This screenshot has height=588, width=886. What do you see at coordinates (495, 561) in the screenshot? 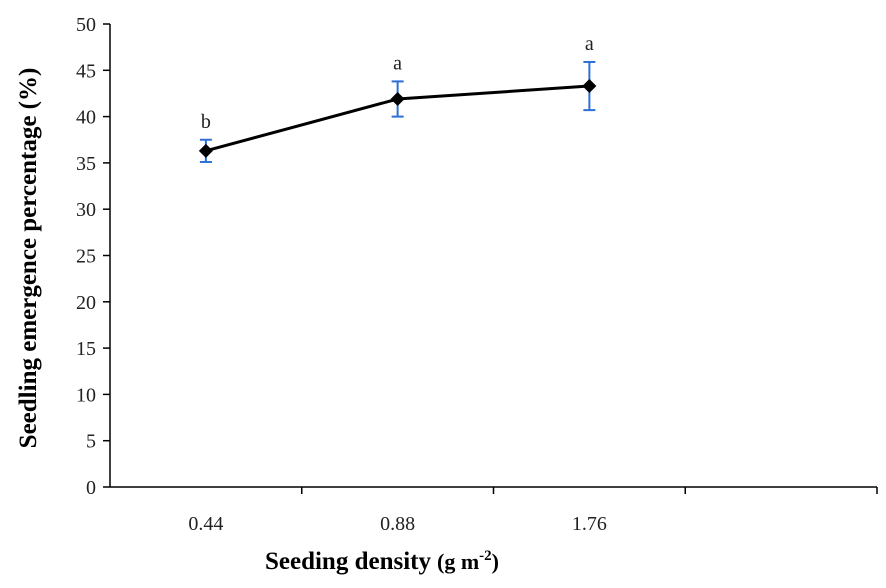
I see `x-axis-unit-close: )` at bounding box center [495, 561].